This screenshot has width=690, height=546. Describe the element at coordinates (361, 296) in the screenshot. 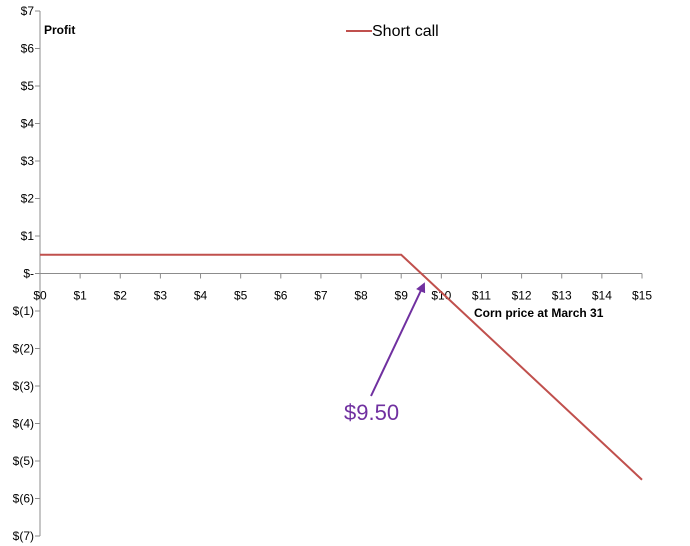

I see `x-tick-label: $8` at that location.